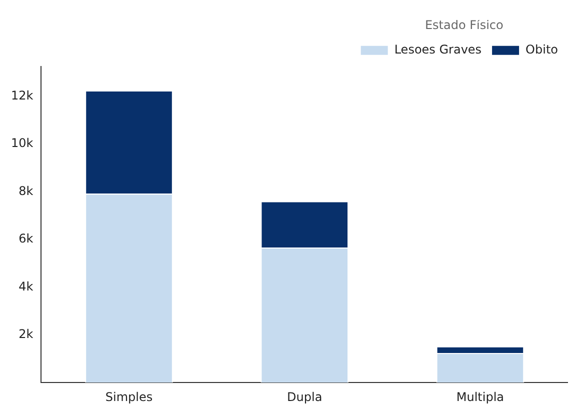 This screenshot has width=577, height=418. What do you see at coordinates (22, 95) in the screenshot?
I see `y-tick-label: 12k` at bounding box center [22, 95].